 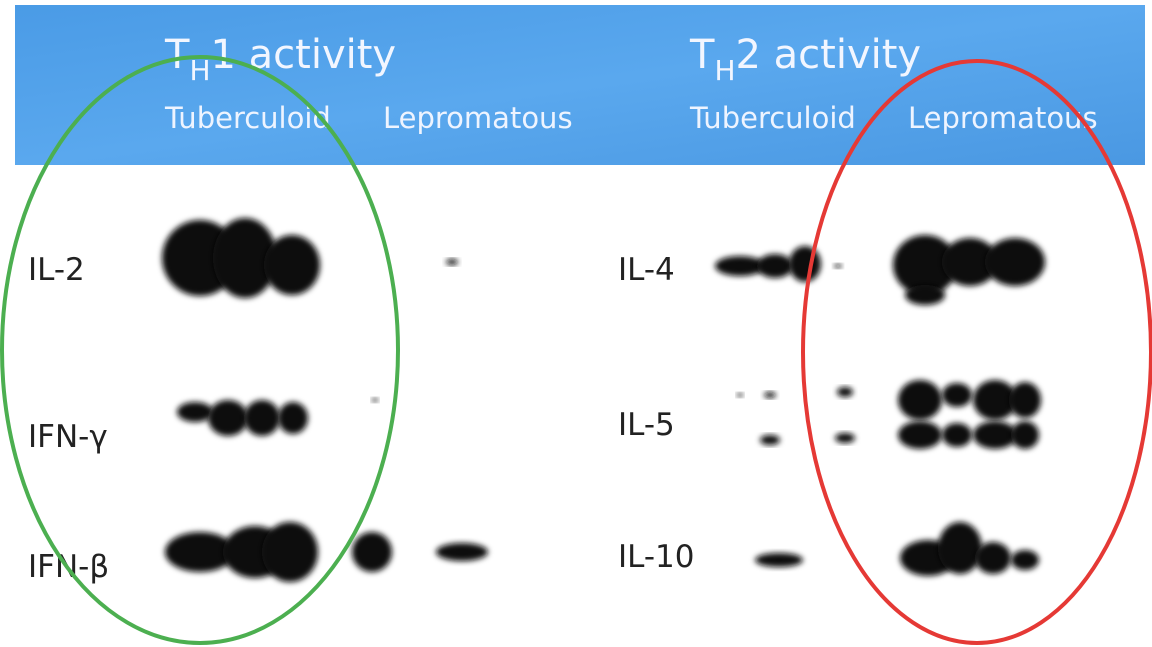 I want to click on row-label: IL-10, so click(x=656, y=557).